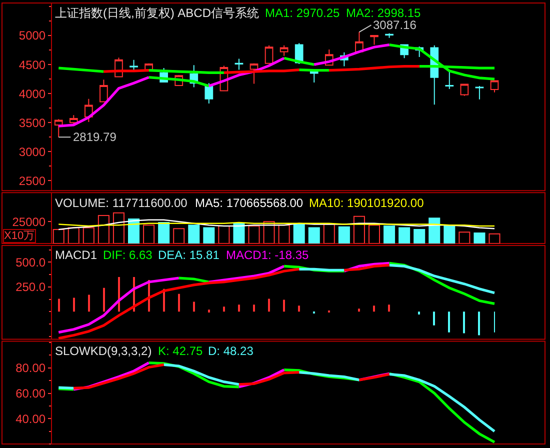 This screenshot has width=550, height=448. Describe the element at coordinates (157, 13) in the screenshot. I see `chart-title: 上证指数(日线,前复权) ABCD信号系统` at that location.